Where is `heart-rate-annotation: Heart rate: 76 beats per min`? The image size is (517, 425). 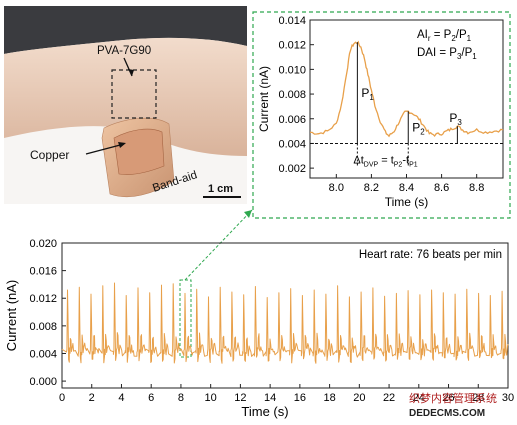
heart-rate-annotation: Heart rate: 76 beats per min is located at coordinates (430, 255).